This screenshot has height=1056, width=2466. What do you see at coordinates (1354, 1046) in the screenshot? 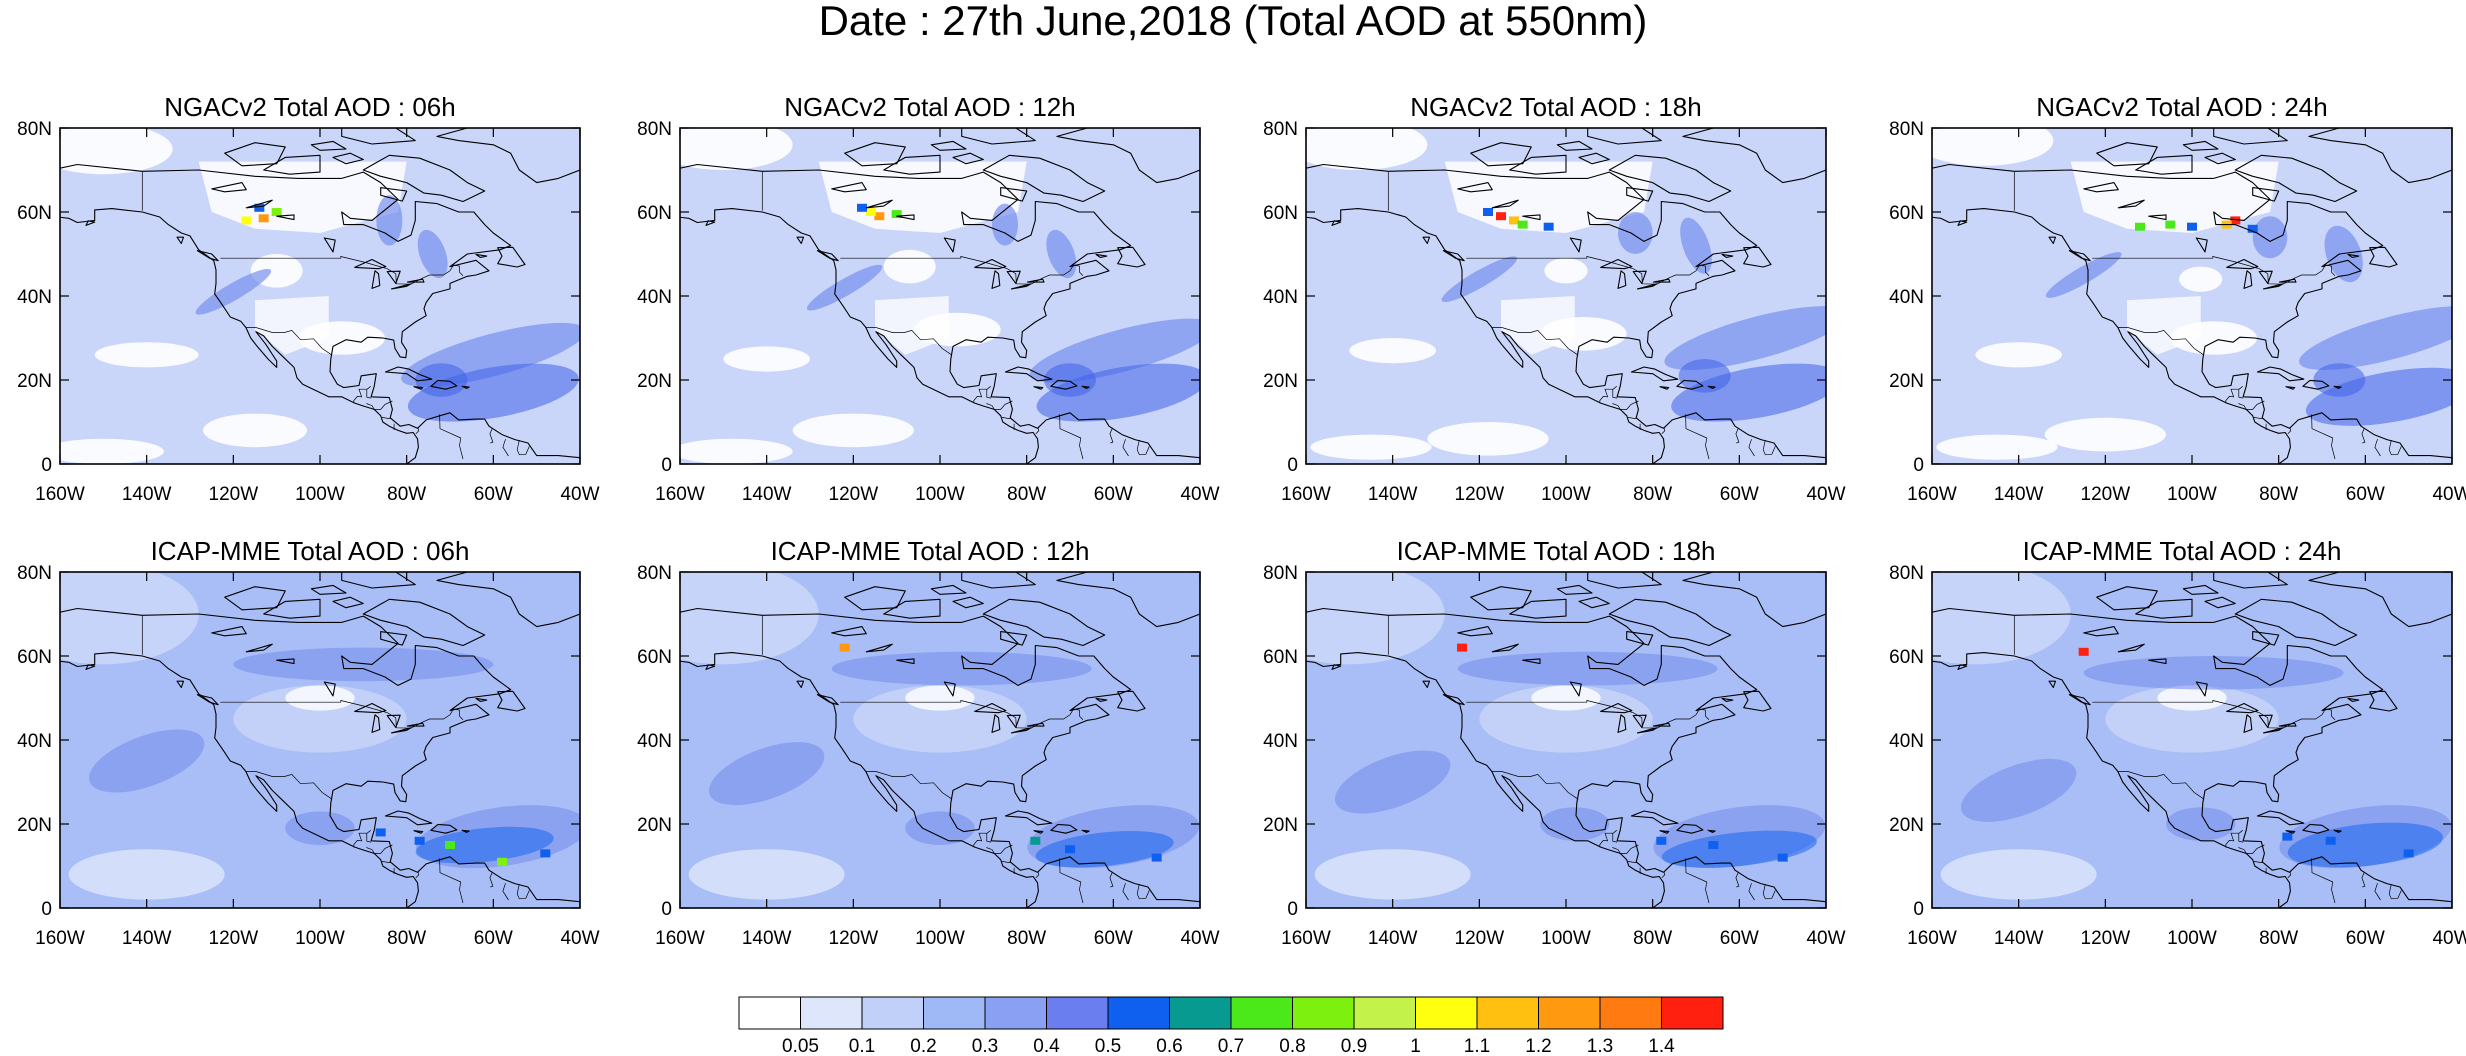
I see `colorbar-label: 0.9` at bounding box center [1354, 1046].